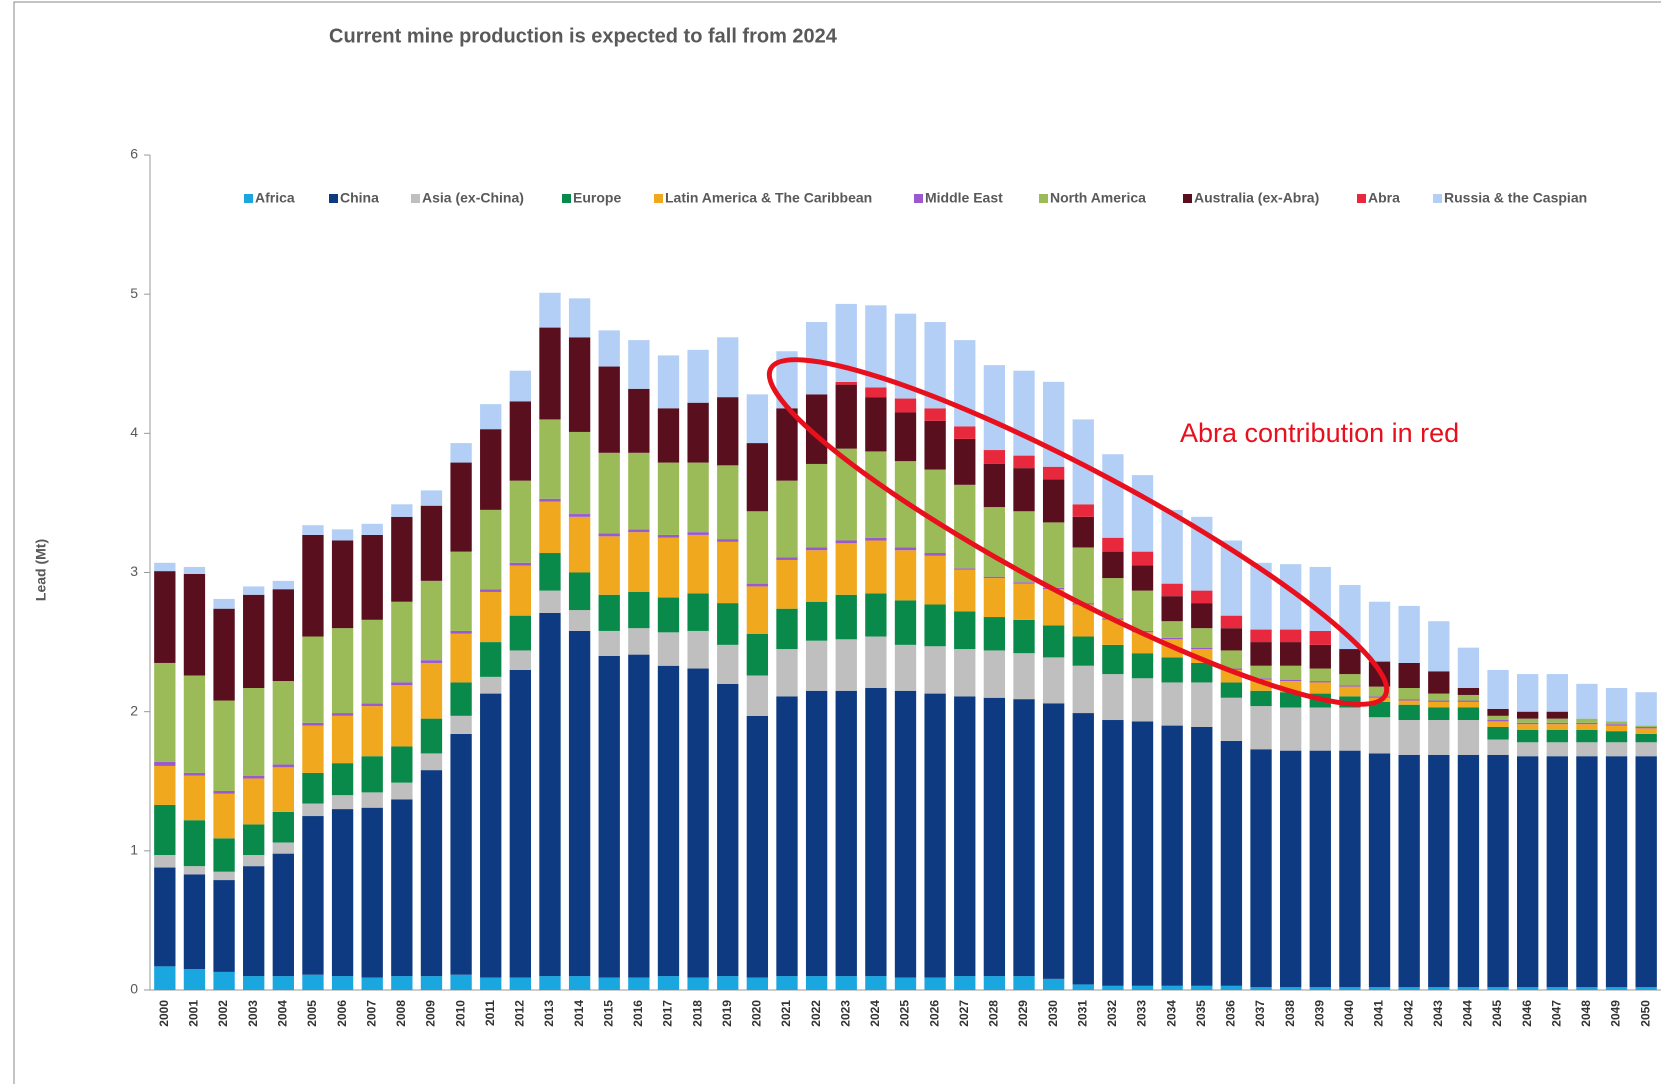 This screenshot has height=1089, width=1661. What do you see at coordinates (1408, 1013) in the screenshot?
I see `x-tick-label: 2042` at bounding box center [1408, 1013].